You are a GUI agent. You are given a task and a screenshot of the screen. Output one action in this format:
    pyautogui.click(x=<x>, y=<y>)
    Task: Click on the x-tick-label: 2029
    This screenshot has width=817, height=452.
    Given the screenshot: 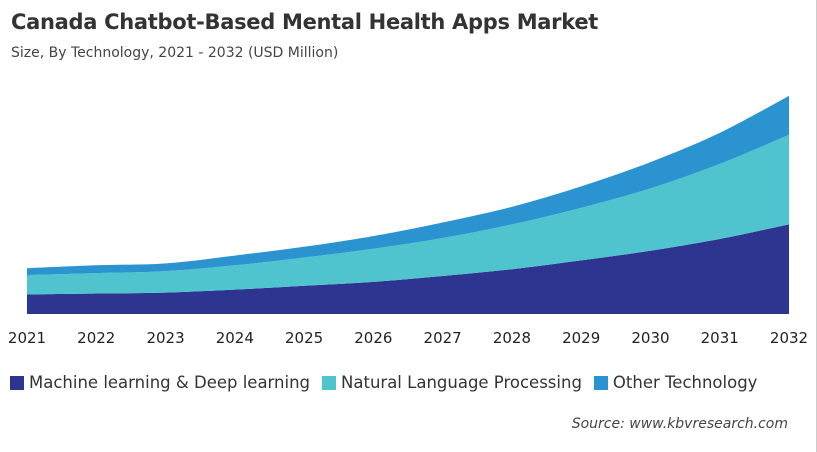 What is the action you would take?
    pyautogui.click(x=581, y=338)
    